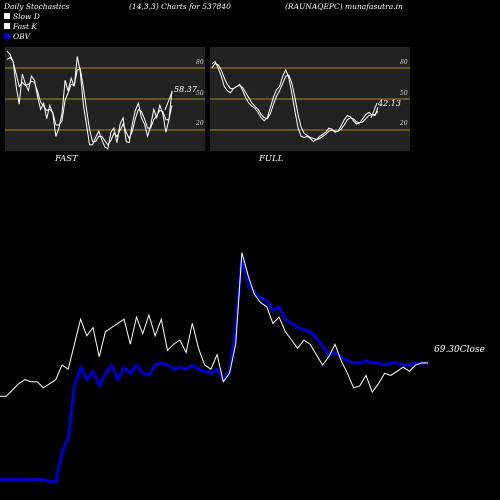  Describe the element at coordinates (200, 93) in the screenshot. I see `fast-tick-50: 50` at that location.